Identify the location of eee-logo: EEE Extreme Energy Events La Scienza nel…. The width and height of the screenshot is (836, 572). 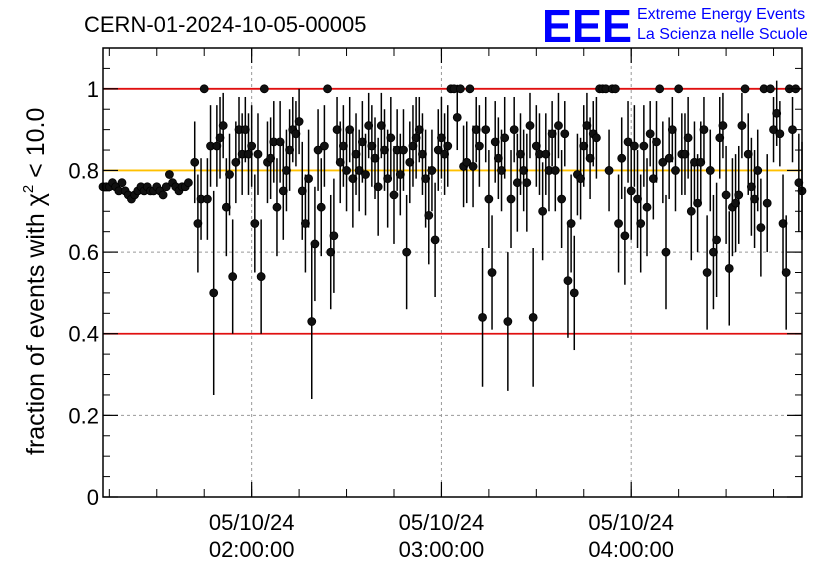
(675, 26).